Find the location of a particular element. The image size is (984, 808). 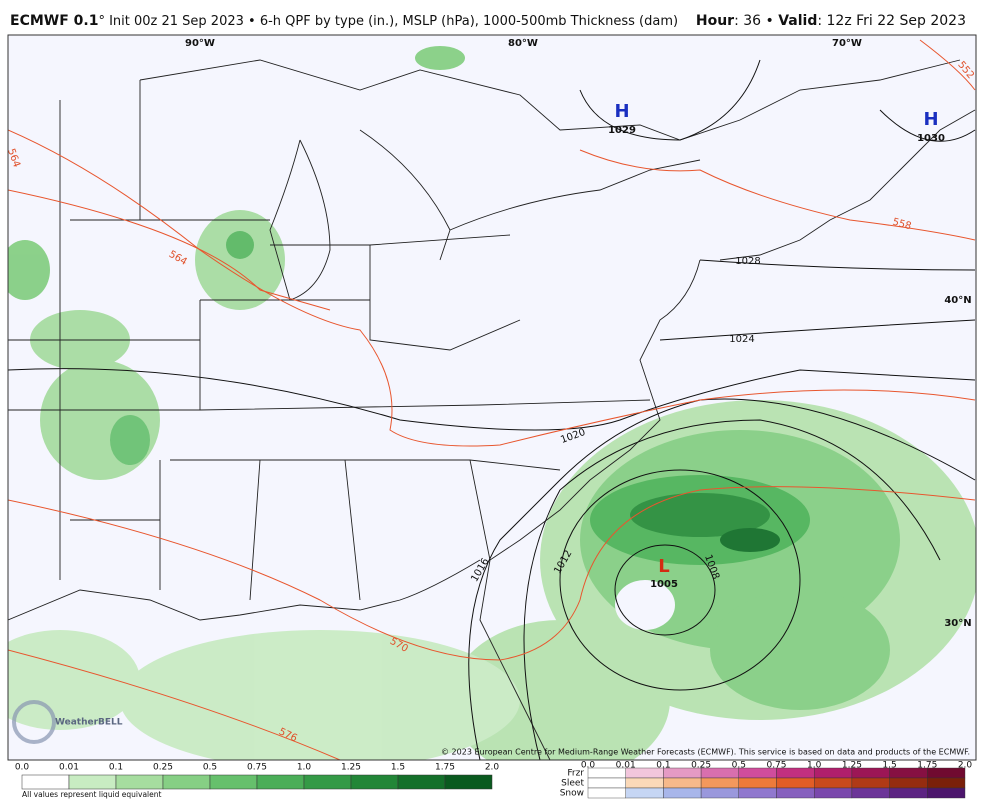

hour-label: Hour is located at coordinates (715, 21).